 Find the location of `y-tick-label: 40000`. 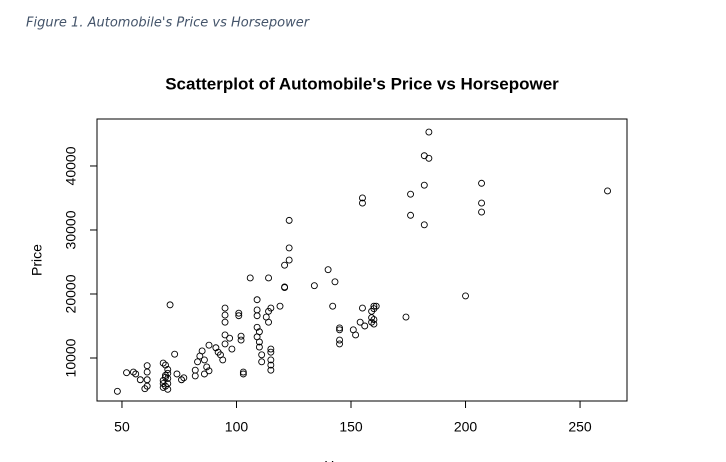

y-tick-label: 40000 is located at coordinates (71, 165).